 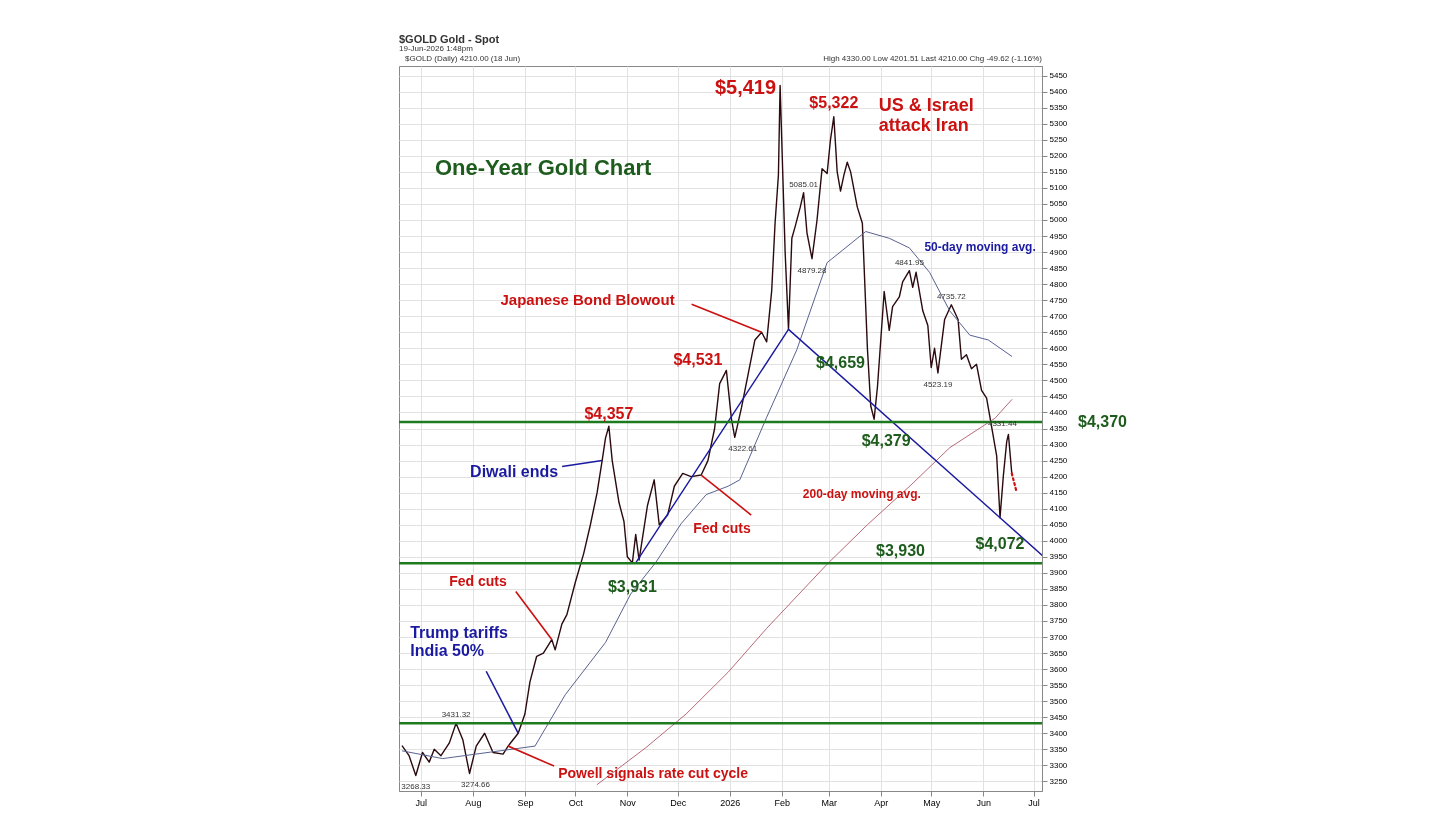 What do you see at coordinates (1058, 573) in the screenshot?
I see `y-tick-label: 3900` at bounding box center [1058, 573].